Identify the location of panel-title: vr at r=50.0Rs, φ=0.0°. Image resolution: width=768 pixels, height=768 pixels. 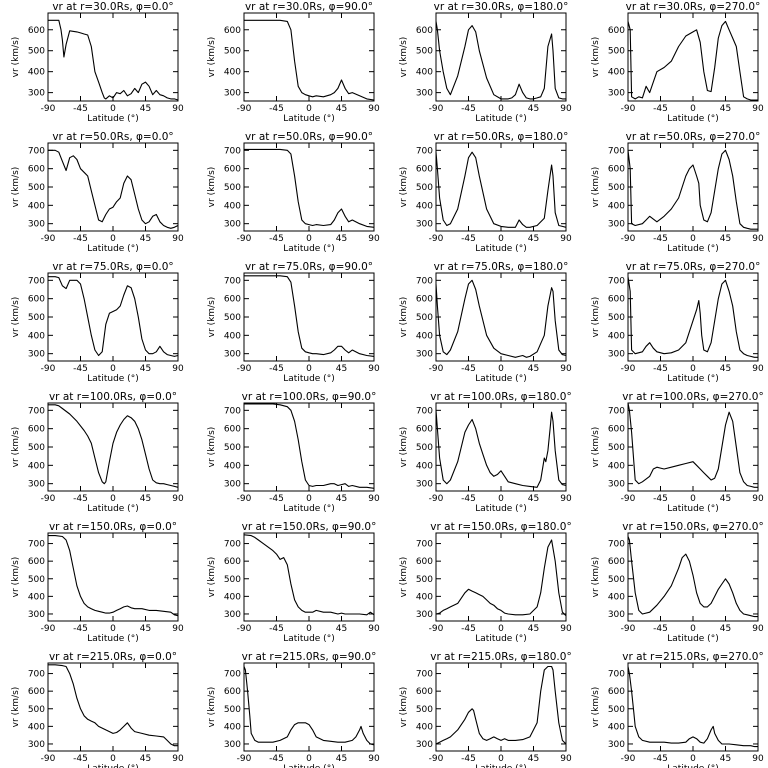
(112, 137).